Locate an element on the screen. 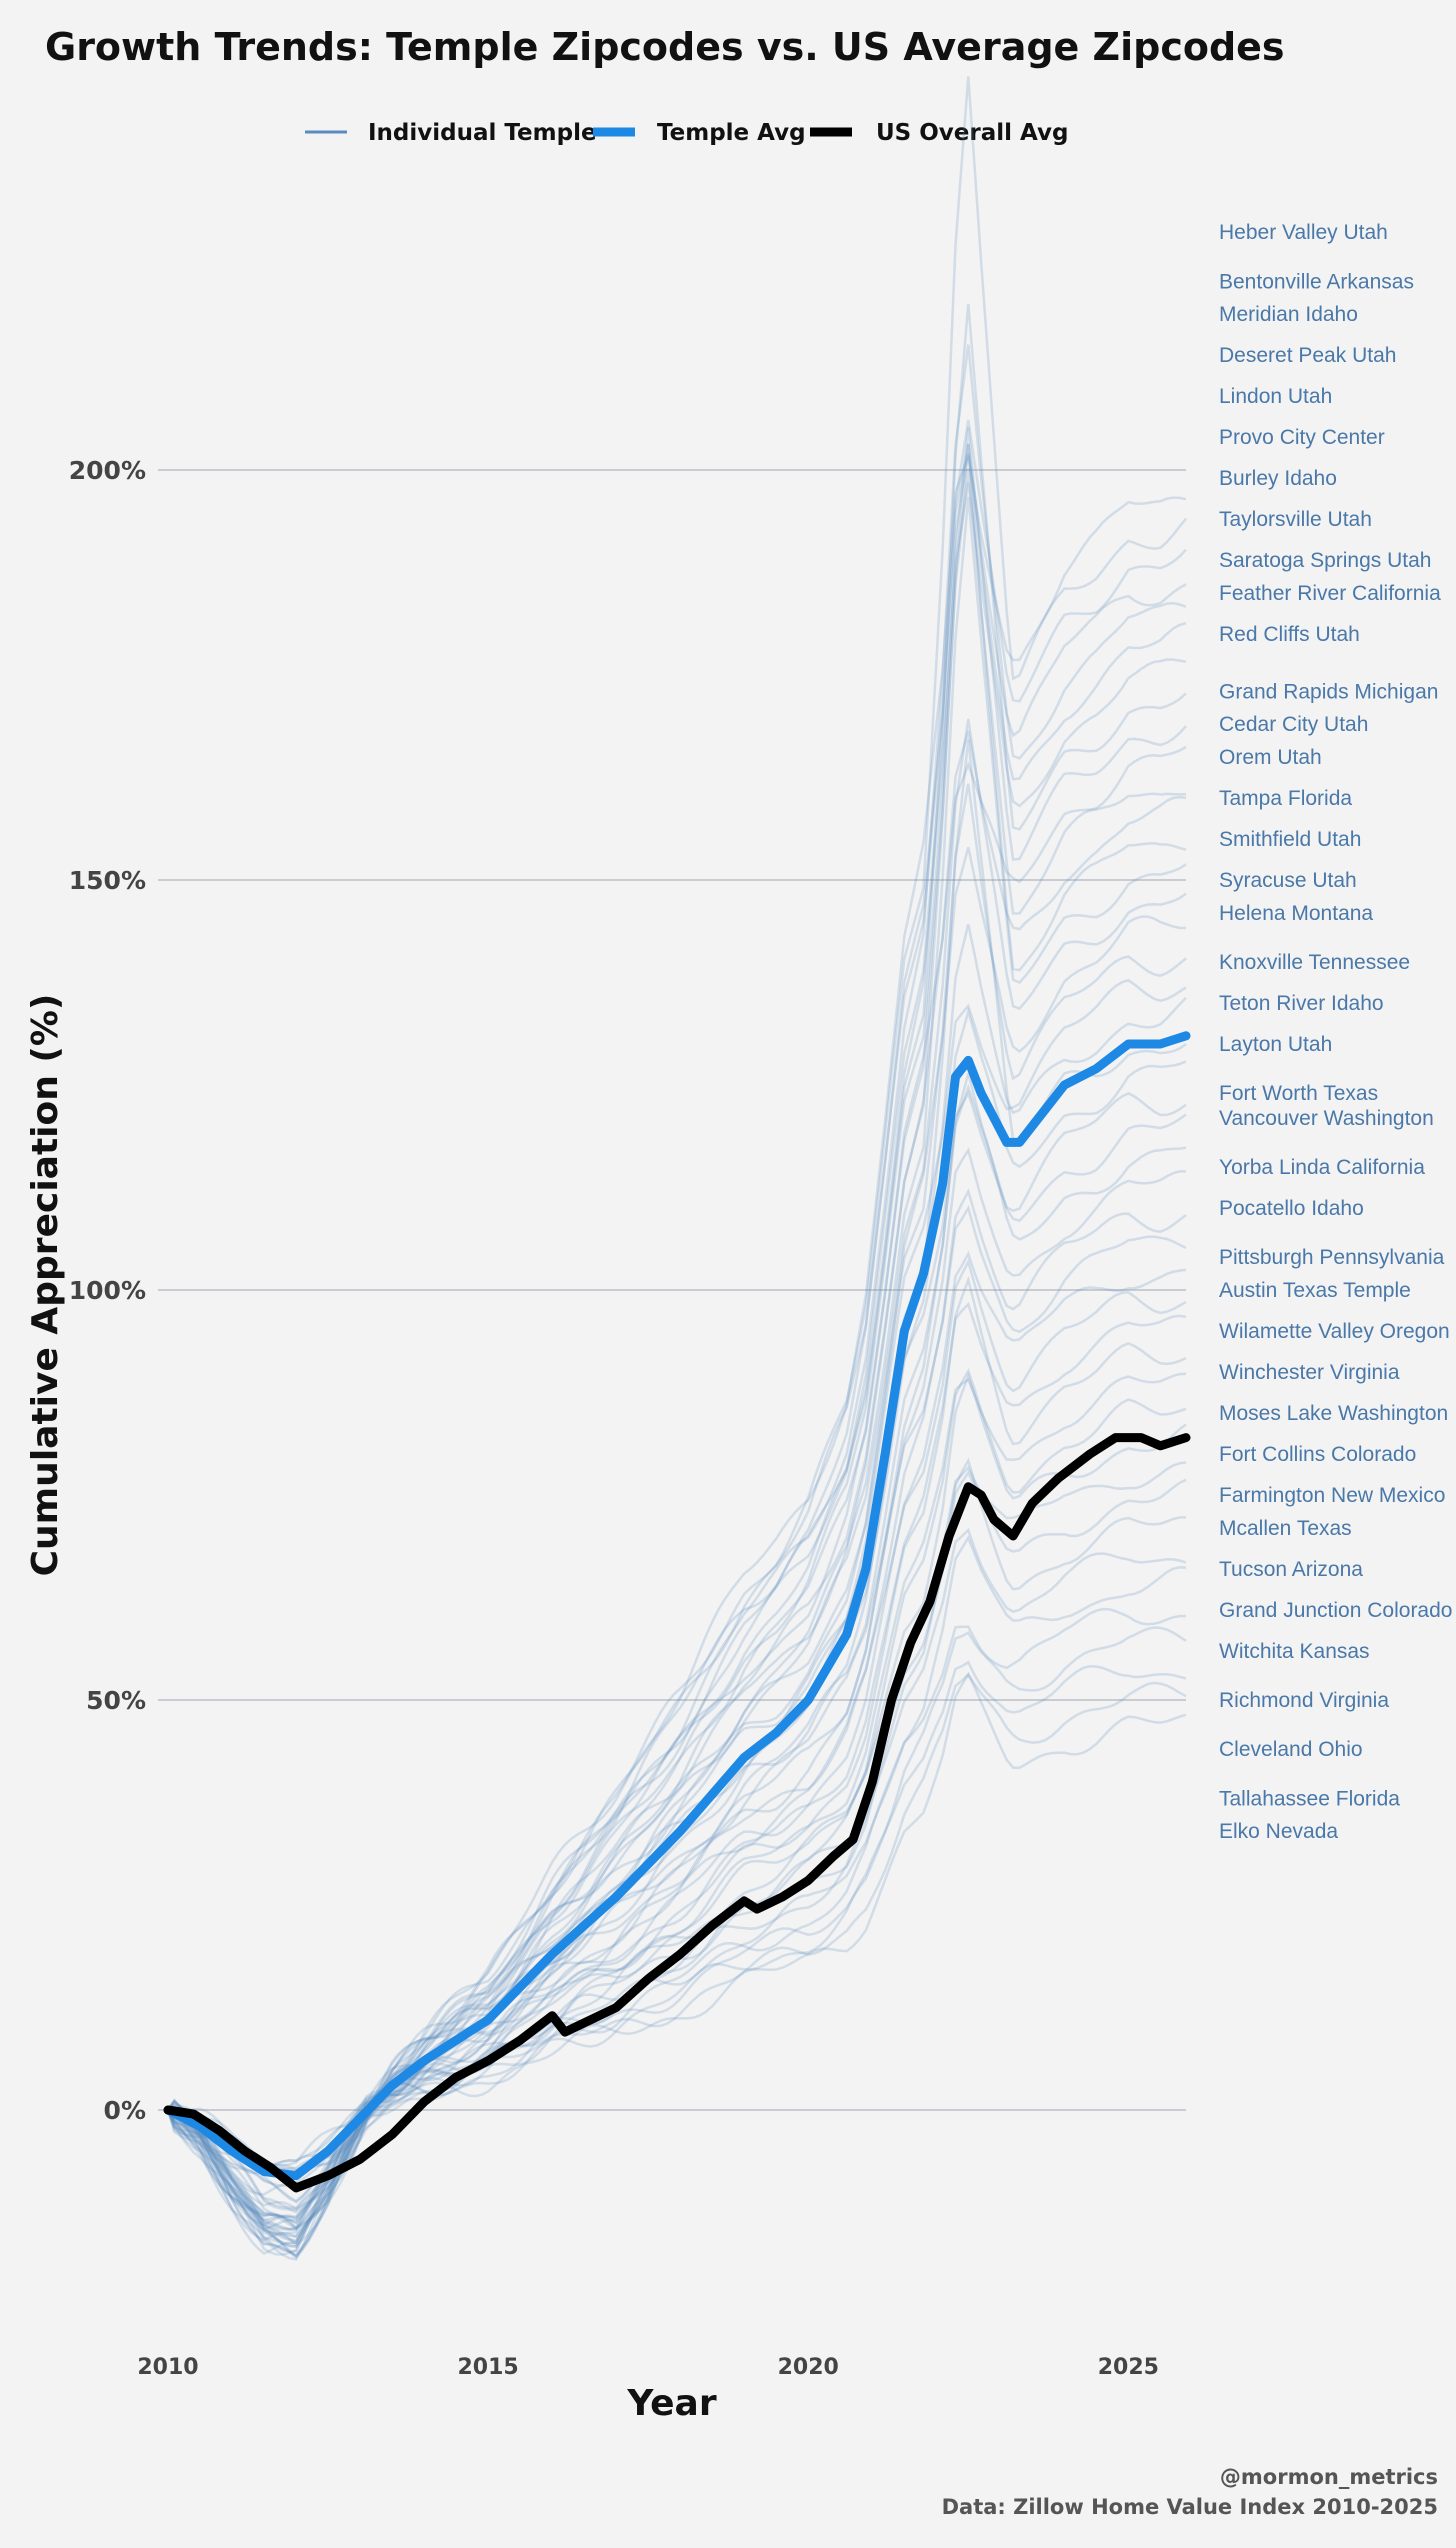 Image resolution: width=1456 pixels, height=2548 pixels. temple-label: Witchita Kansas is located at coordinates (1294, 1651).